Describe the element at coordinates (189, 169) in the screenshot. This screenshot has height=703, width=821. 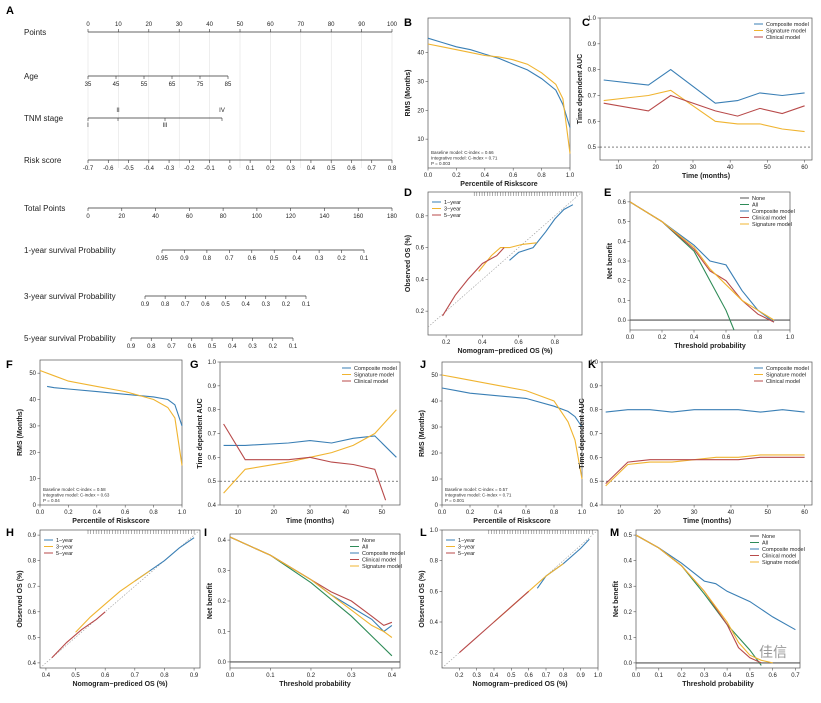
I see `nomogram-tick-label: -0.2` at that location.